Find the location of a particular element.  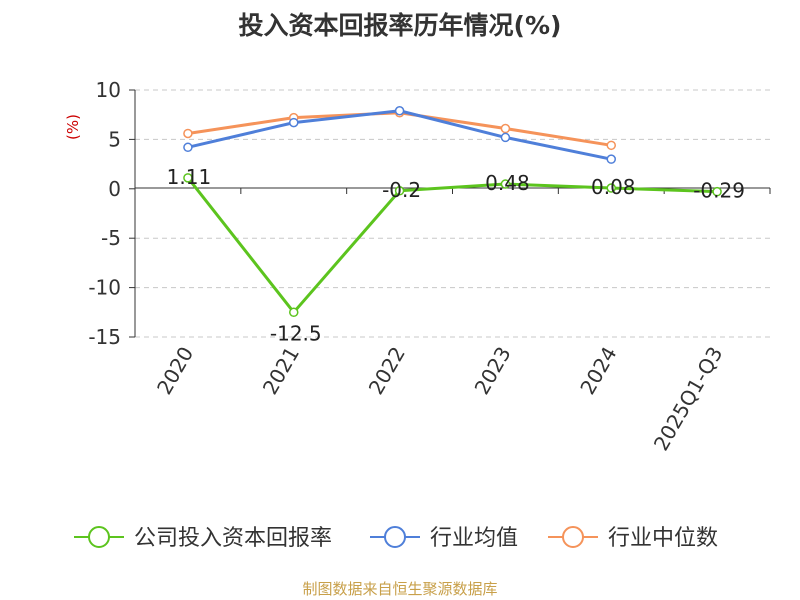

x-tick-label: 2020 is located at coordinates (175, 371).